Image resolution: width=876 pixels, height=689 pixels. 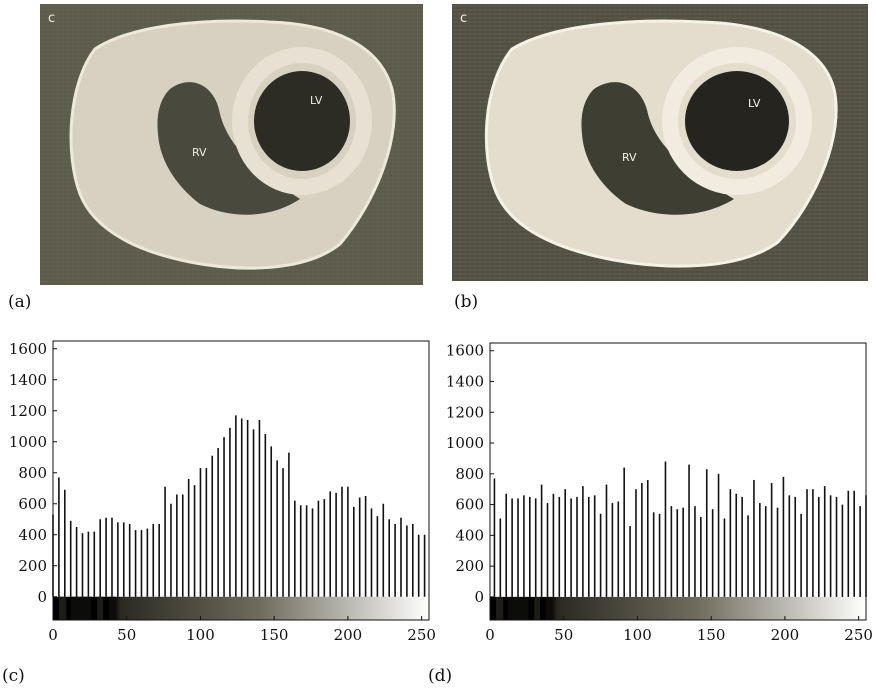 What do you see at coordinates (20, 302) in the screenshot?
I see `panel-label-a: (a)` at bounding box center [20, 302].